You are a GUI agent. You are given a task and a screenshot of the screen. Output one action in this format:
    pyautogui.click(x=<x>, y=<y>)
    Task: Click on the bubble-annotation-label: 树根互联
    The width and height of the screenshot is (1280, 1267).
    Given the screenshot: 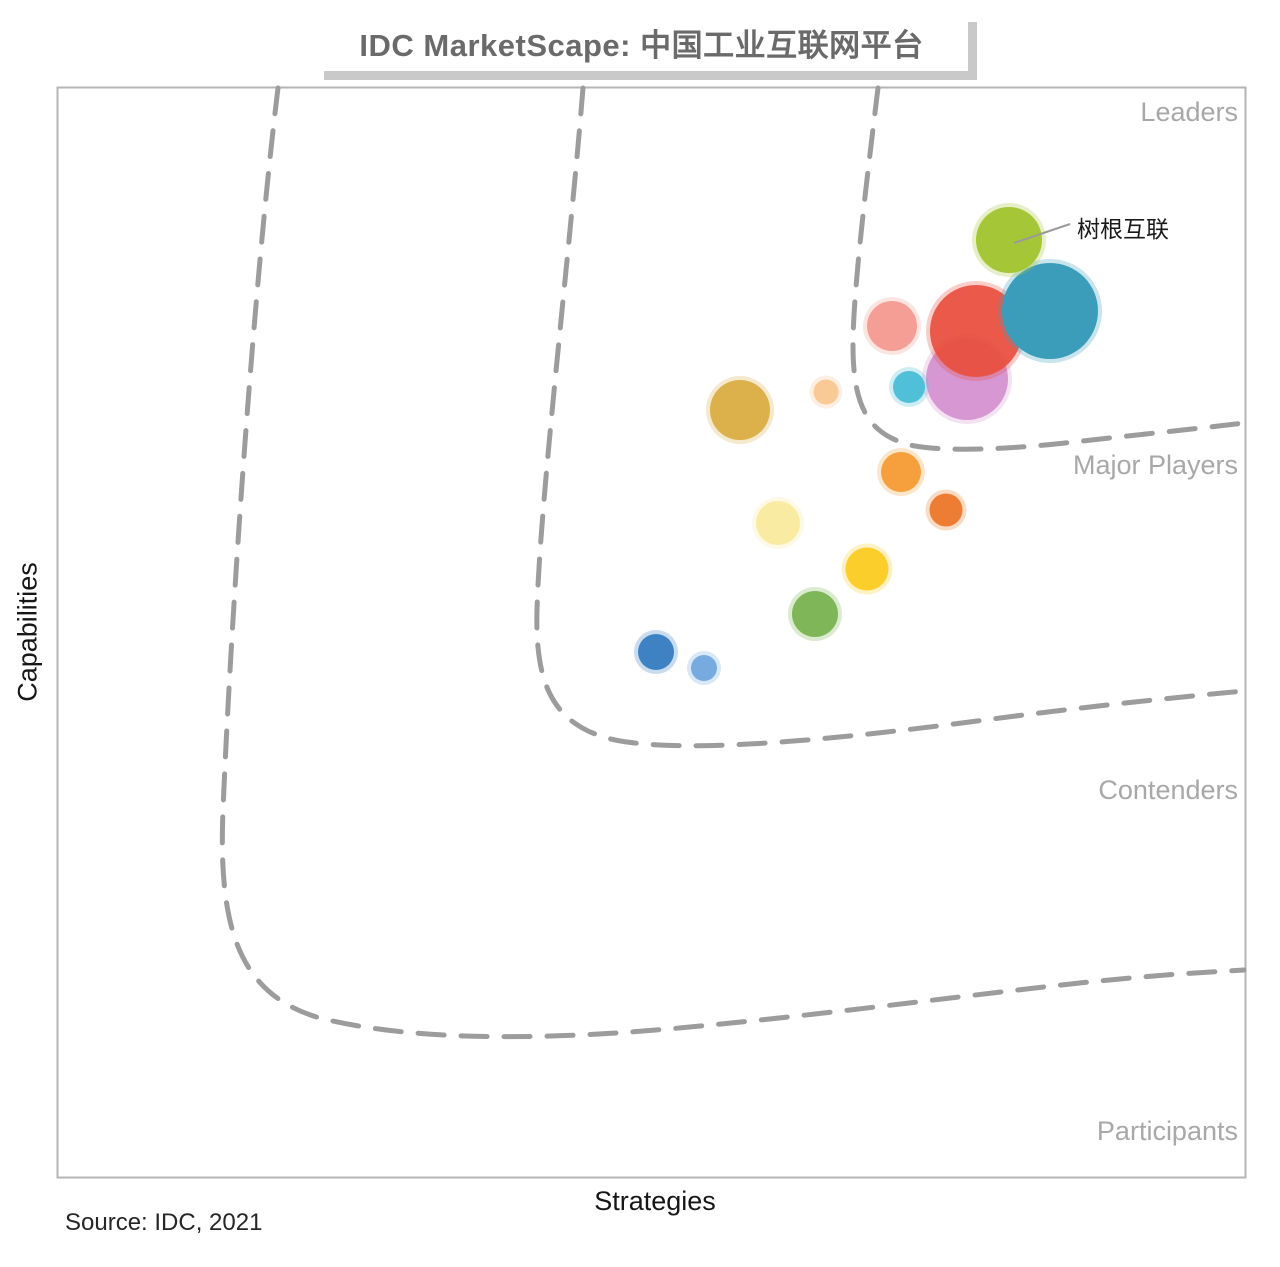 What is the action you would take?
    pyautogui.click(x=1123, y=229)
    